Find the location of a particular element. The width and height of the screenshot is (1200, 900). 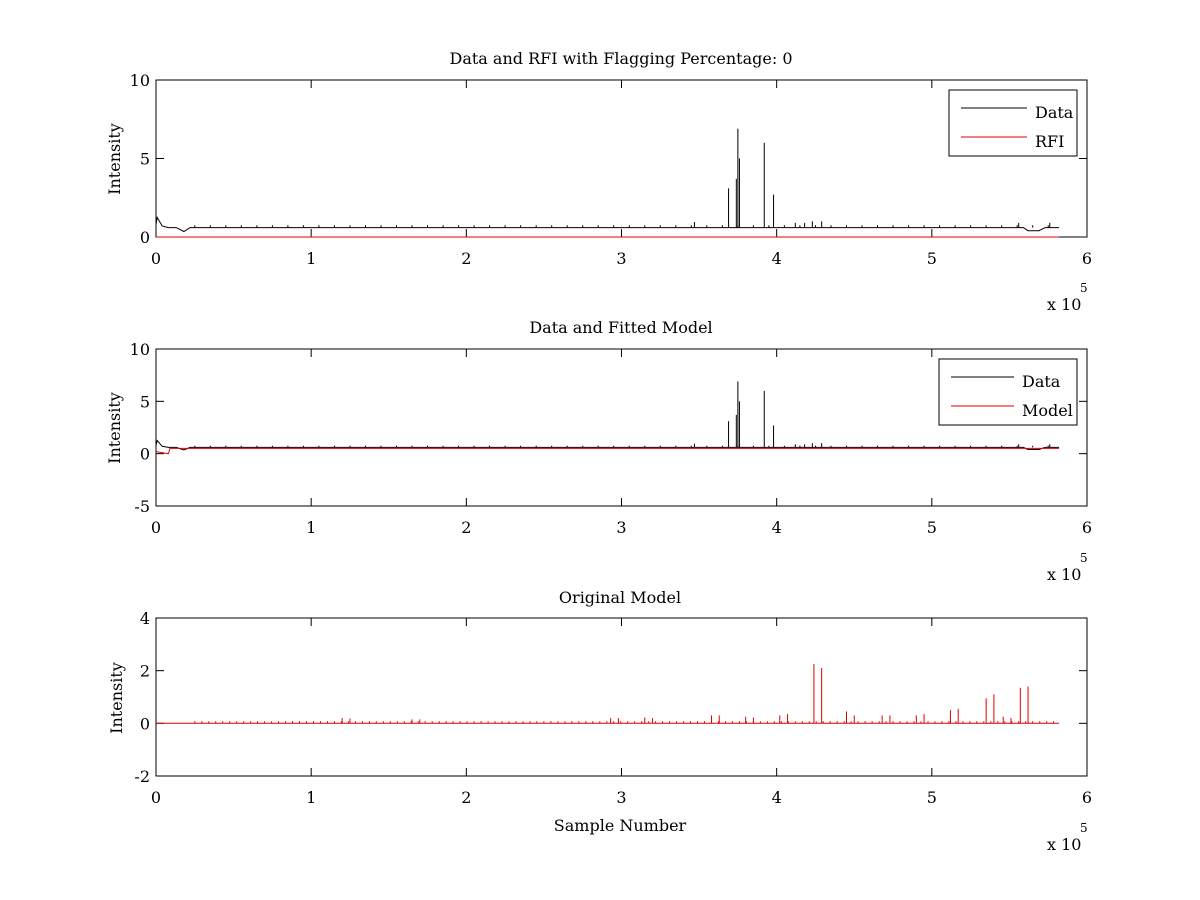

subplot-2-ylabel: Intensity is located at coordinates (114, 428).